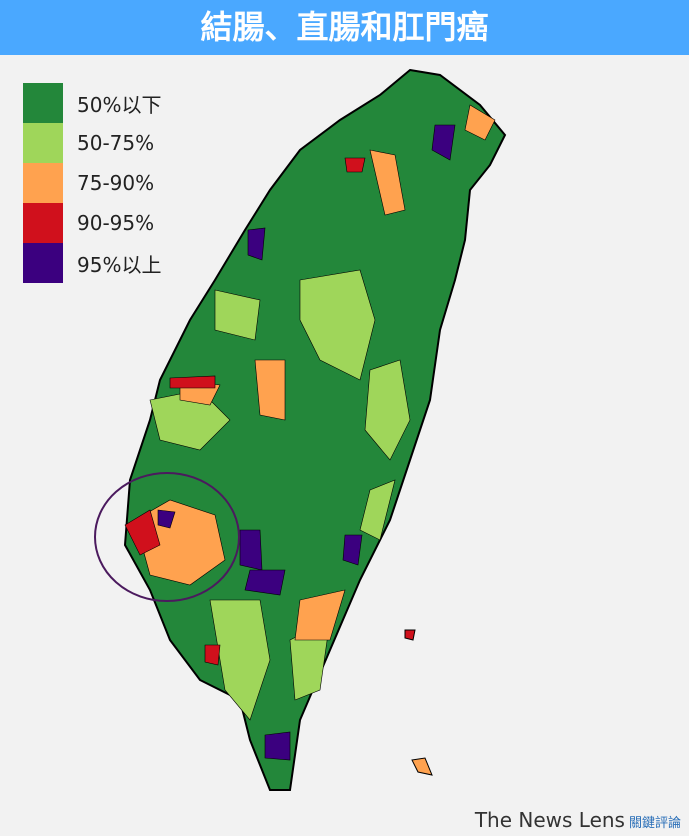  What do you see at coordinates (116, 223) in the screenshot?
I see `legend-label: 90-95%` at bounding box center [116, 223].